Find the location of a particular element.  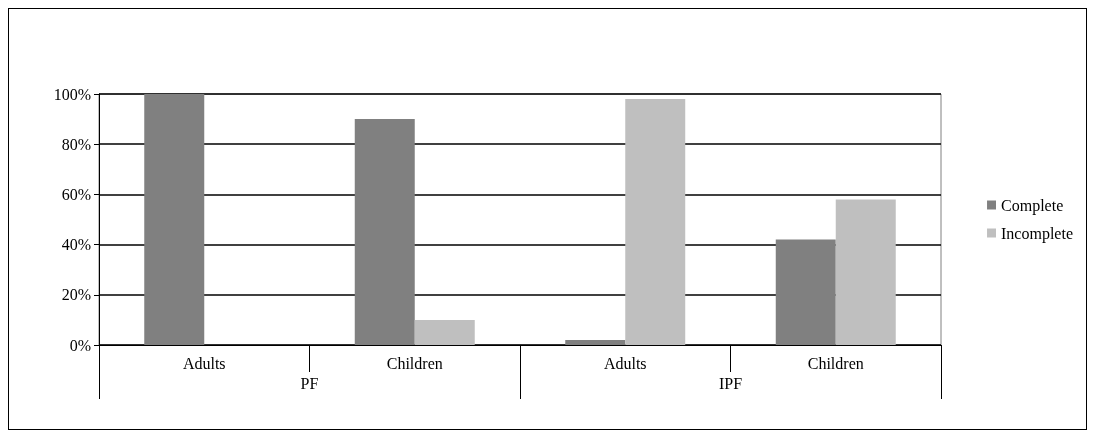

legend-label: Complete is located at coordinates (1032, 205).